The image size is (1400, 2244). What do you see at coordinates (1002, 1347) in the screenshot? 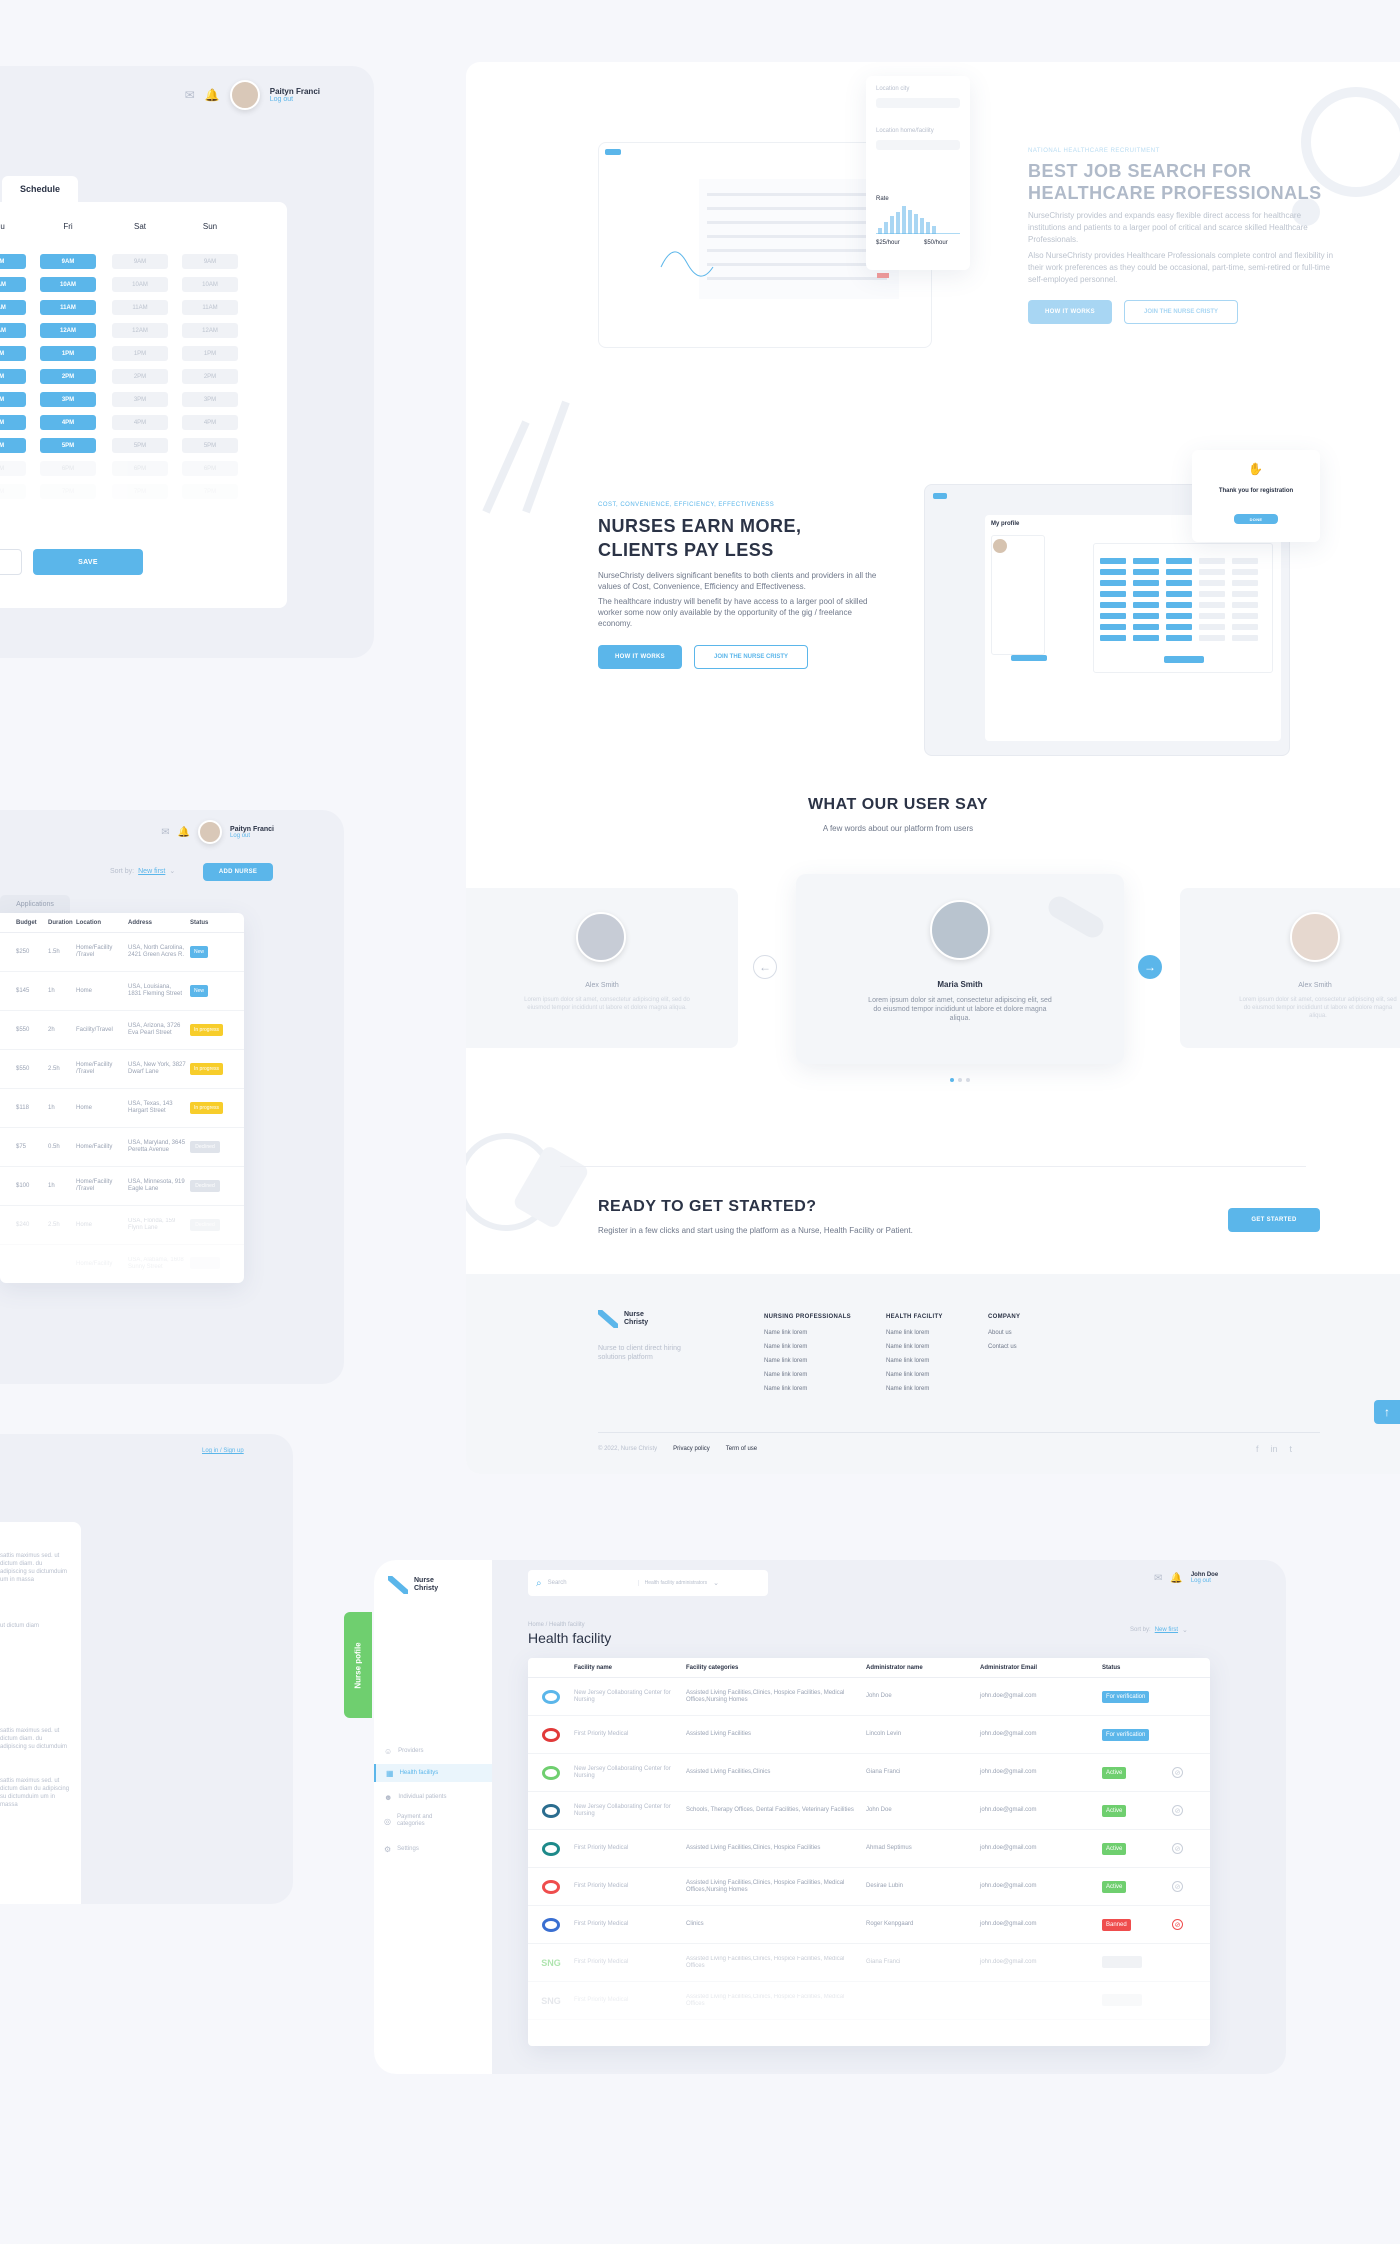
I see `footer-link: Contact us` at bounding box center [1002, 1347].